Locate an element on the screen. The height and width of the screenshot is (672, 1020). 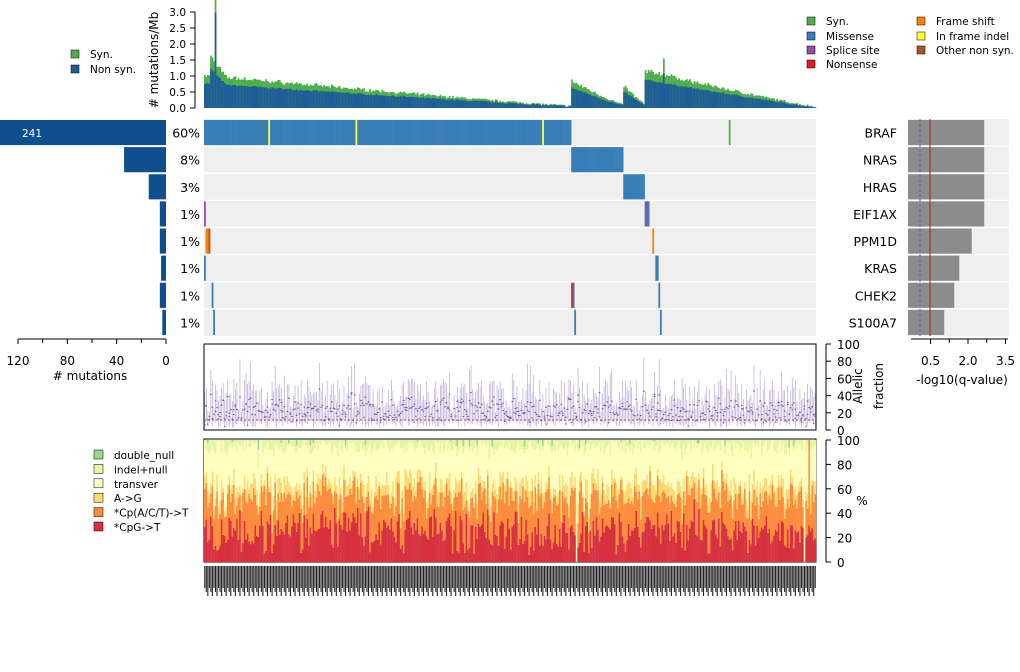
spectrum-double-null is located at coordinates (630, 442).